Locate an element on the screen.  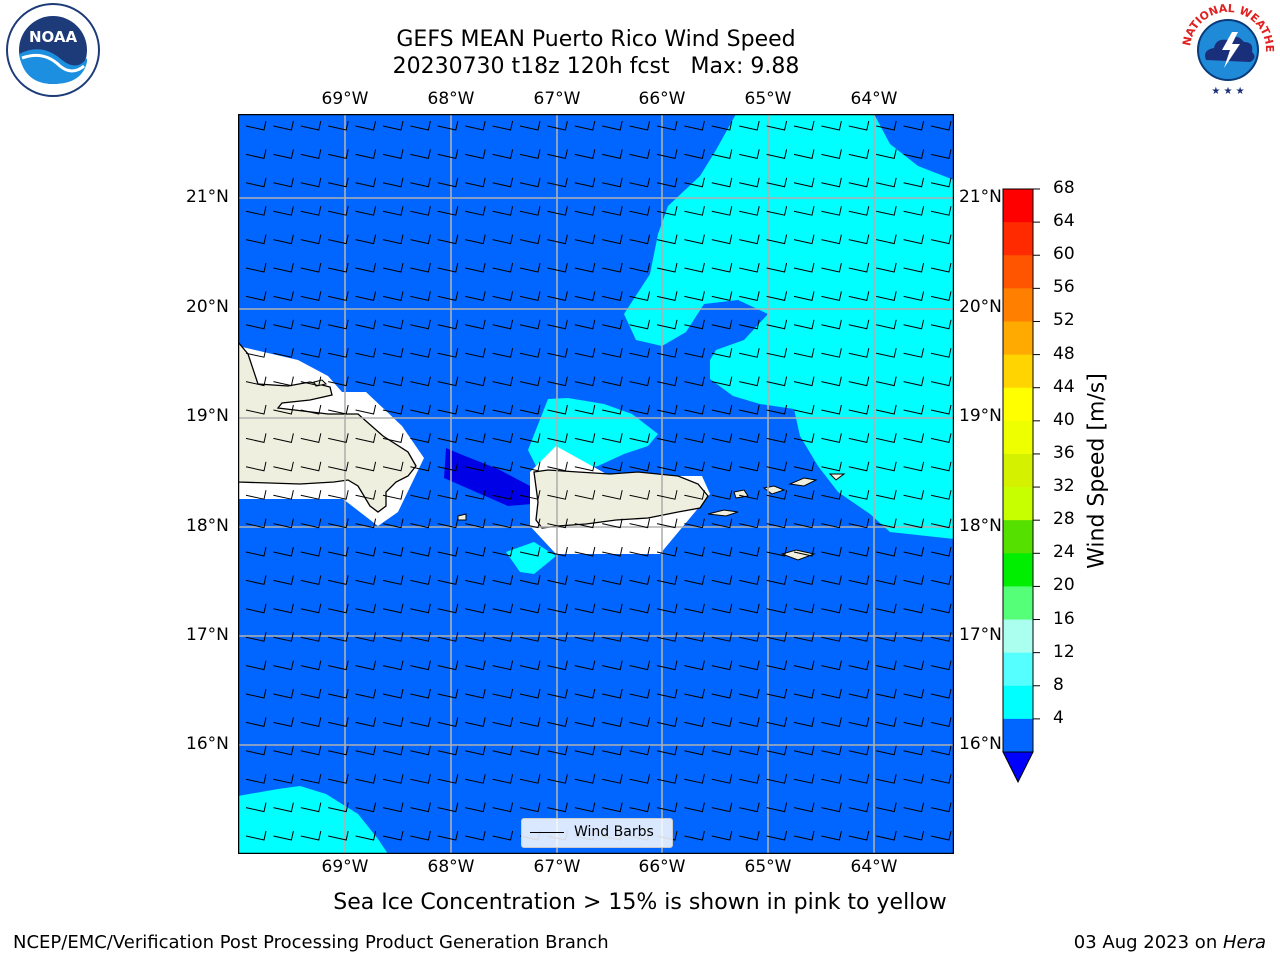
lon-label-top: 69°W is located at coordinates (345, 99).